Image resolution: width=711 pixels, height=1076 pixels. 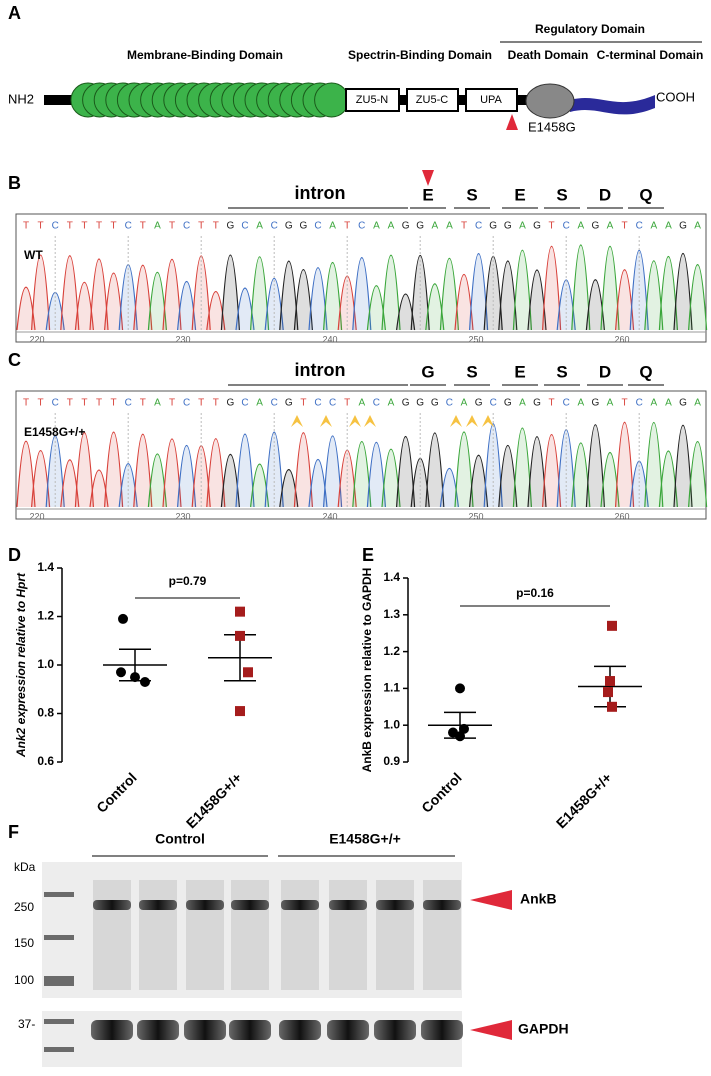 I want to click on bands, so click(x=253, y=966).